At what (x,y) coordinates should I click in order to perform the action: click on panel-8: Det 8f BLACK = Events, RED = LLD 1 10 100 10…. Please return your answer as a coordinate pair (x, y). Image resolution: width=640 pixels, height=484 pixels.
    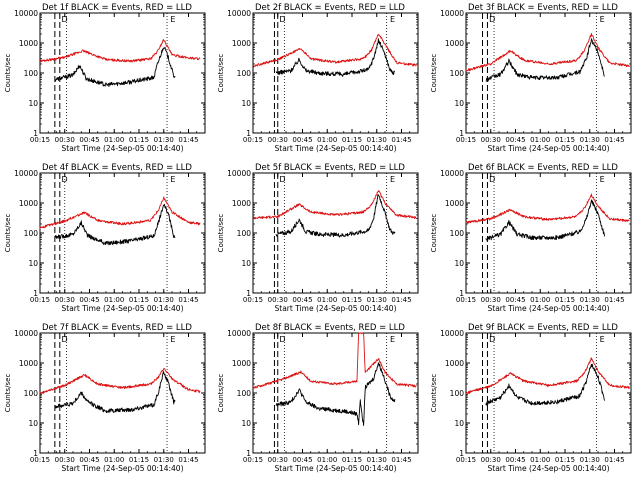
    Looking at the image, I should click on (318, 398).